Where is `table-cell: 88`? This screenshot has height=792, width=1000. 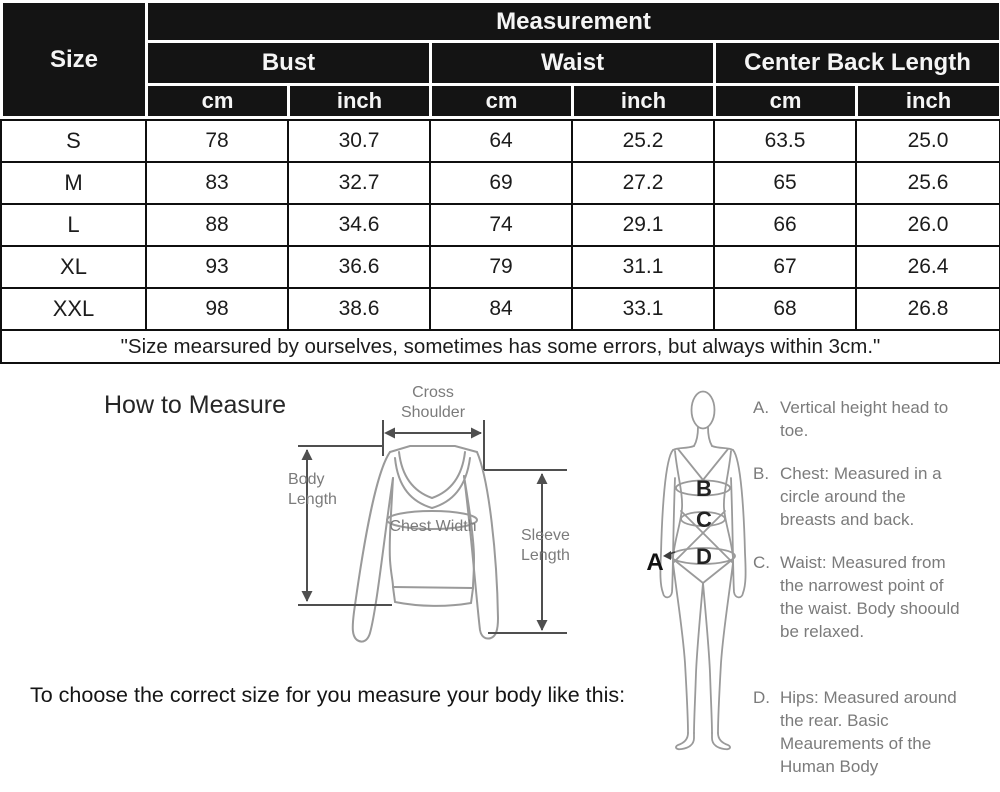 table-cell: 88 is located at coordinates (217, 225).